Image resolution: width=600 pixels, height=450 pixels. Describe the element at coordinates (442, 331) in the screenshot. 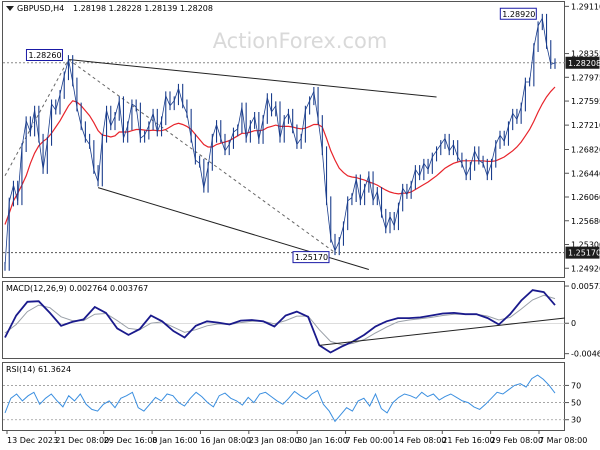

I see `macd-trendline` at that location.